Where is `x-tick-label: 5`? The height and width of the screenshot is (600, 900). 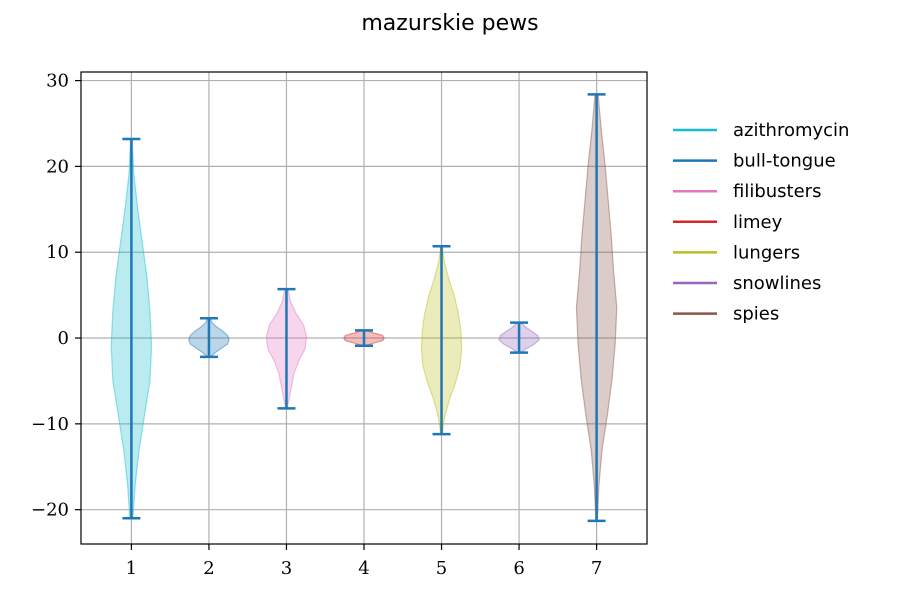
x-tick-label: 5 is located at coordinates (441, 568).